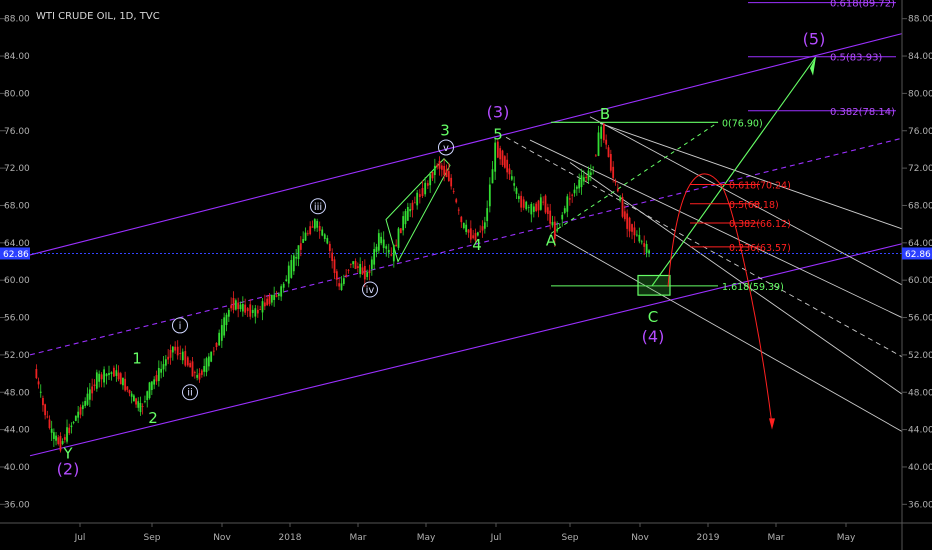 The height and width of the screenshot is (550, 932). Describe the element at coordinates (634, 177) in the screenshot. I see `projection-dashed-line` at that location.